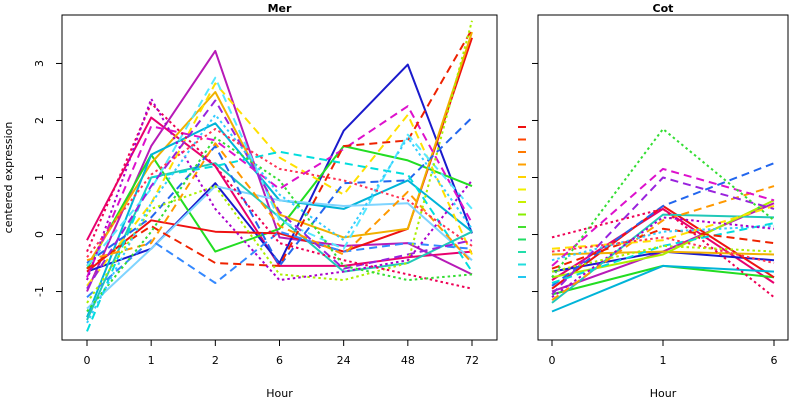  What do you see at coordinates (39, 234) in the screenshot?
I see `y-tick-label: 0` at bounding box center [39, 234].